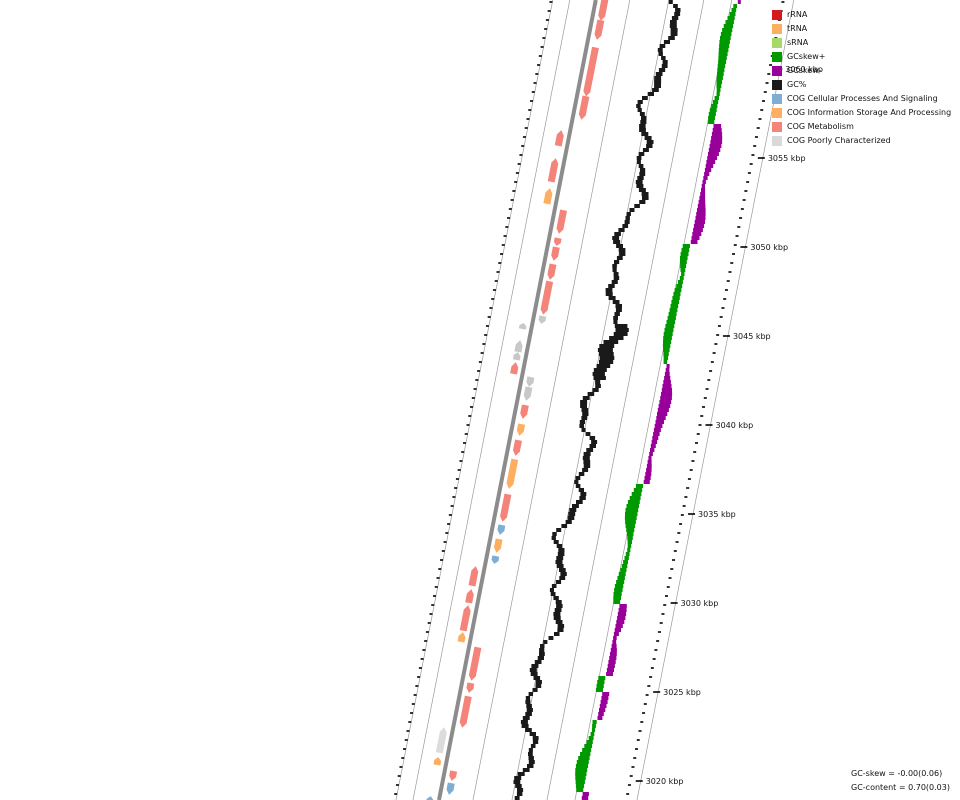 The width and height of the screenshot is (960, 800). I want to click on legend-label: sRNA, so click(798, 42).